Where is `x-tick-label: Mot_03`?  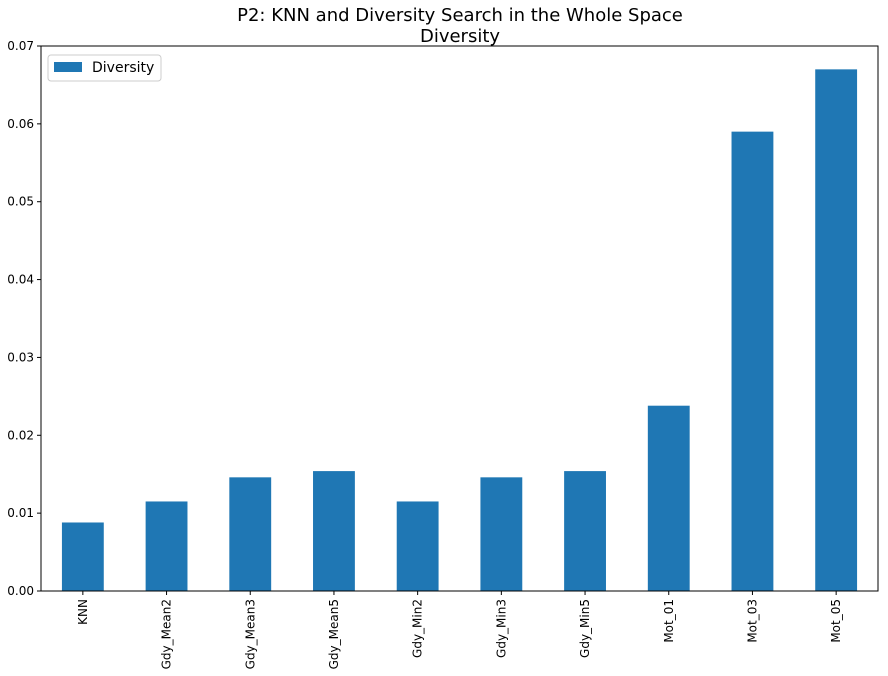 x-tick-label: Mot_03 is located at coordinates (752, 621).